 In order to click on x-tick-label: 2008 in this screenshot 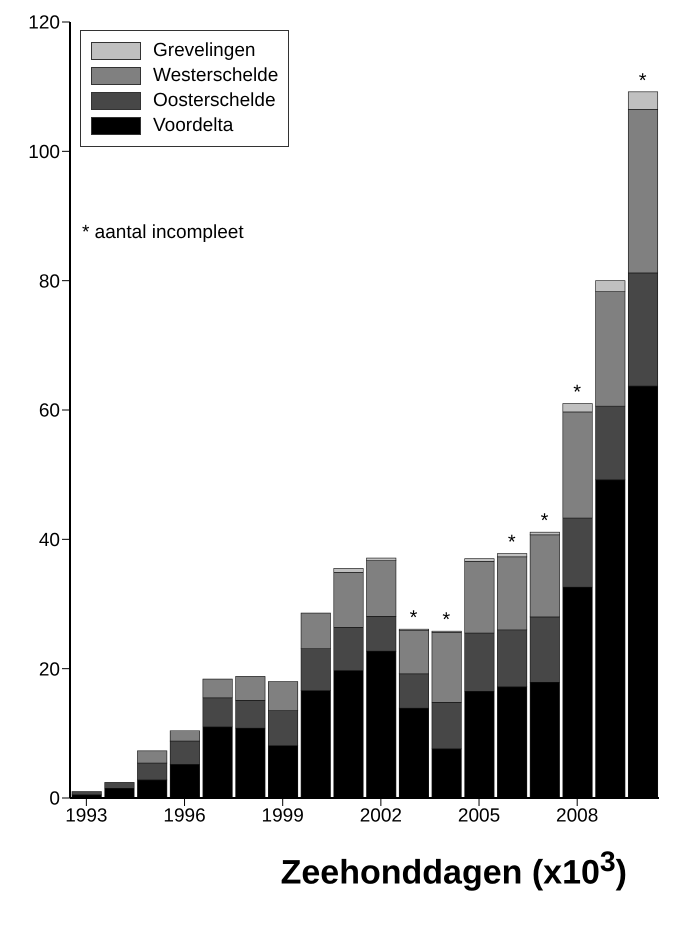, I will do `click(577, 815)`.